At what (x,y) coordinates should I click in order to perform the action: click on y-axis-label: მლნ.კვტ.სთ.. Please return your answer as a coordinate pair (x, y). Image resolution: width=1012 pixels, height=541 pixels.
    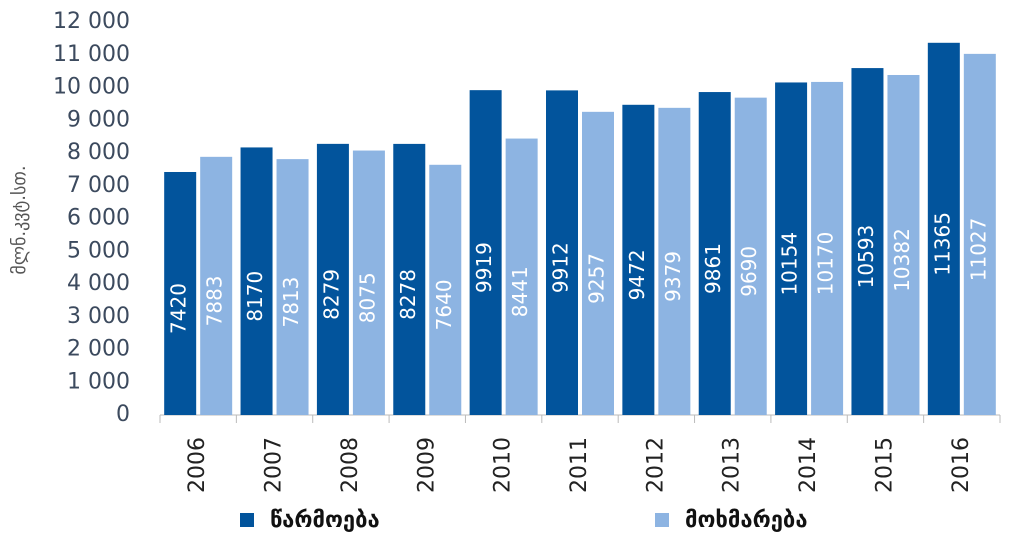
    Looking at the image, I should click on (19, 219).